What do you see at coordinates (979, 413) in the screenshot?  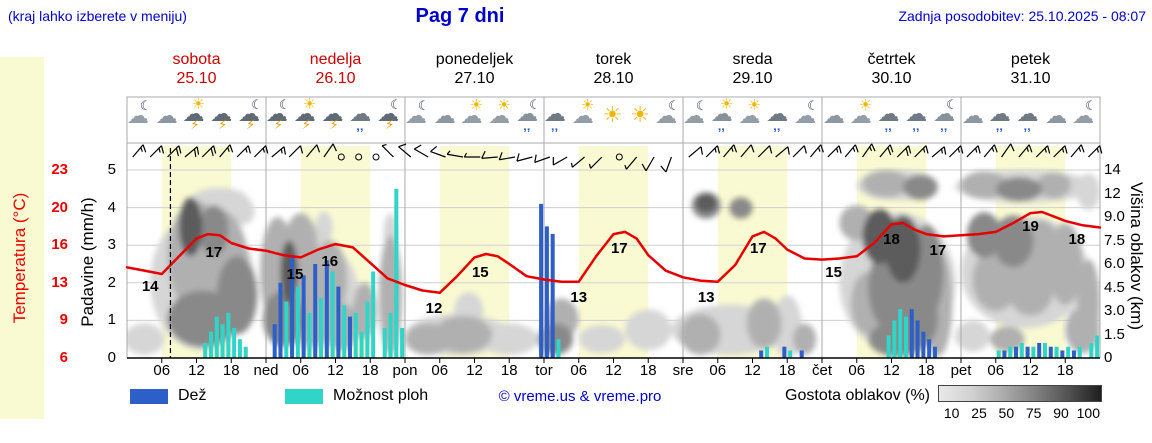 I see `scale-label-25: 25` at bounding box center [979, 413].